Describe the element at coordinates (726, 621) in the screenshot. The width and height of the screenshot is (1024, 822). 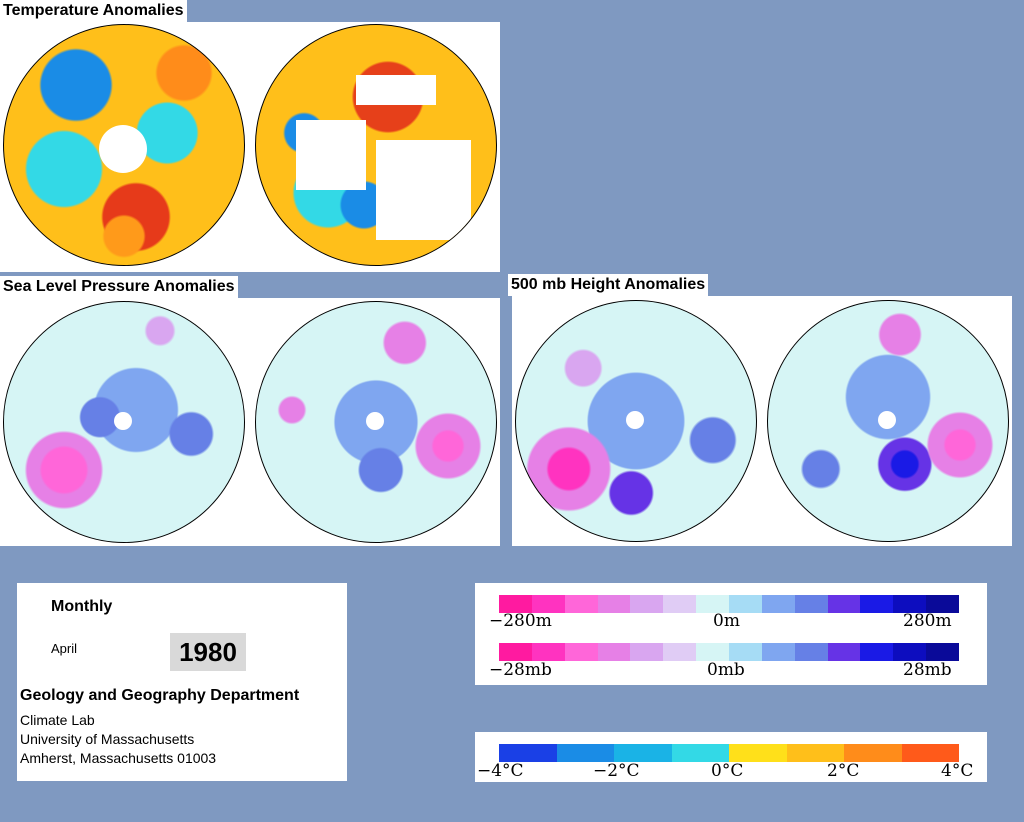
I see `height-mid-label: 0m` at that location.